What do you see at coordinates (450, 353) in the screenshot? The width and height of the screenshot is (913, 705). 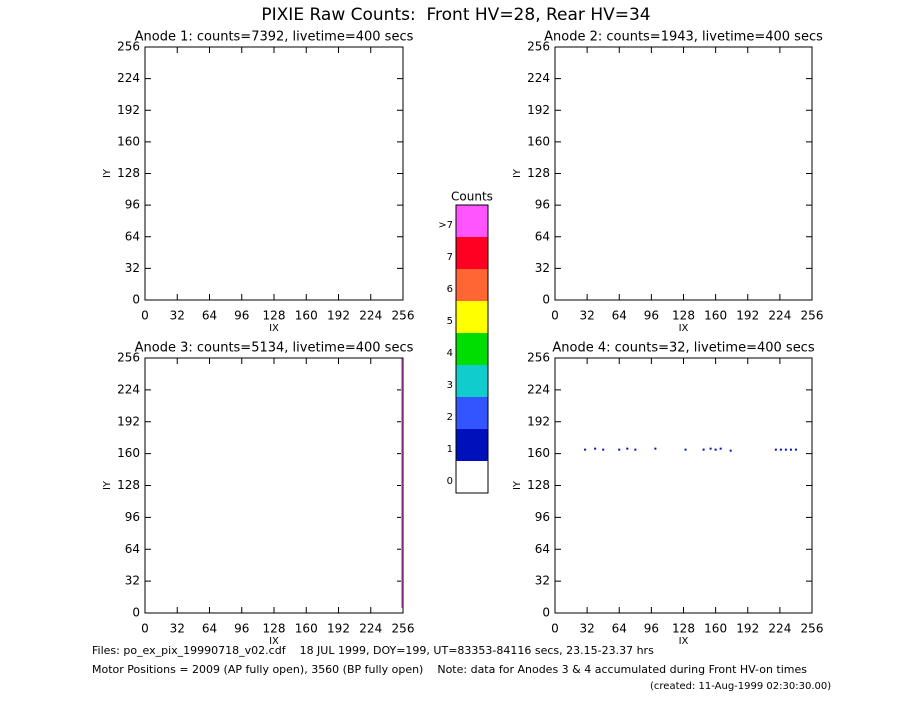 I see `colorbar-label: 4` at bounding box center [450, 353].